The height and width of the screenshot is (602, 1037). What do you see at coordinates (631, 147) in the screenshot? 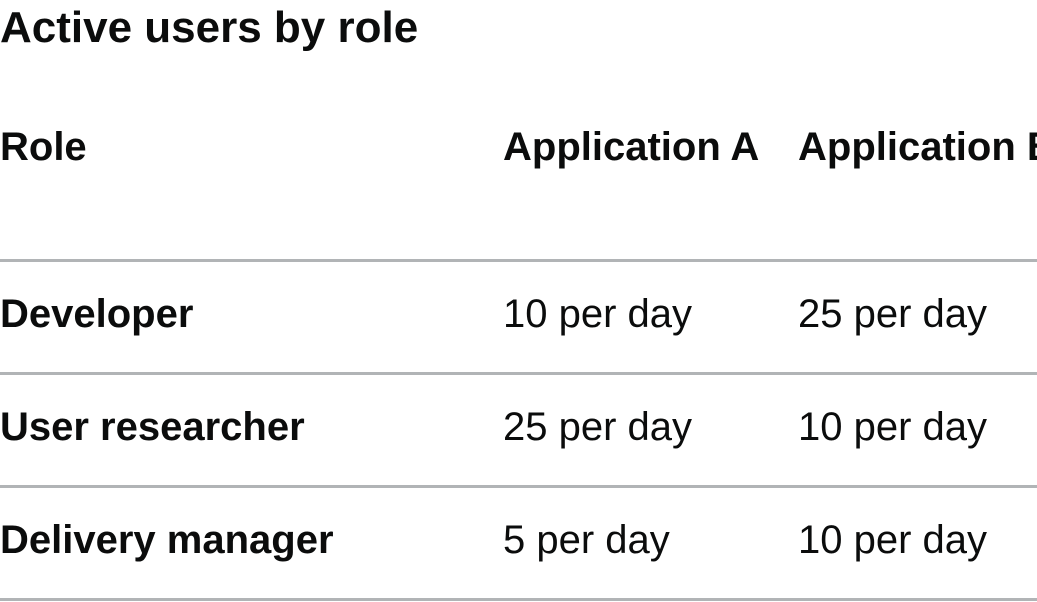
I see `header-application-a-label: Application A` at bounding box center [631, 147].